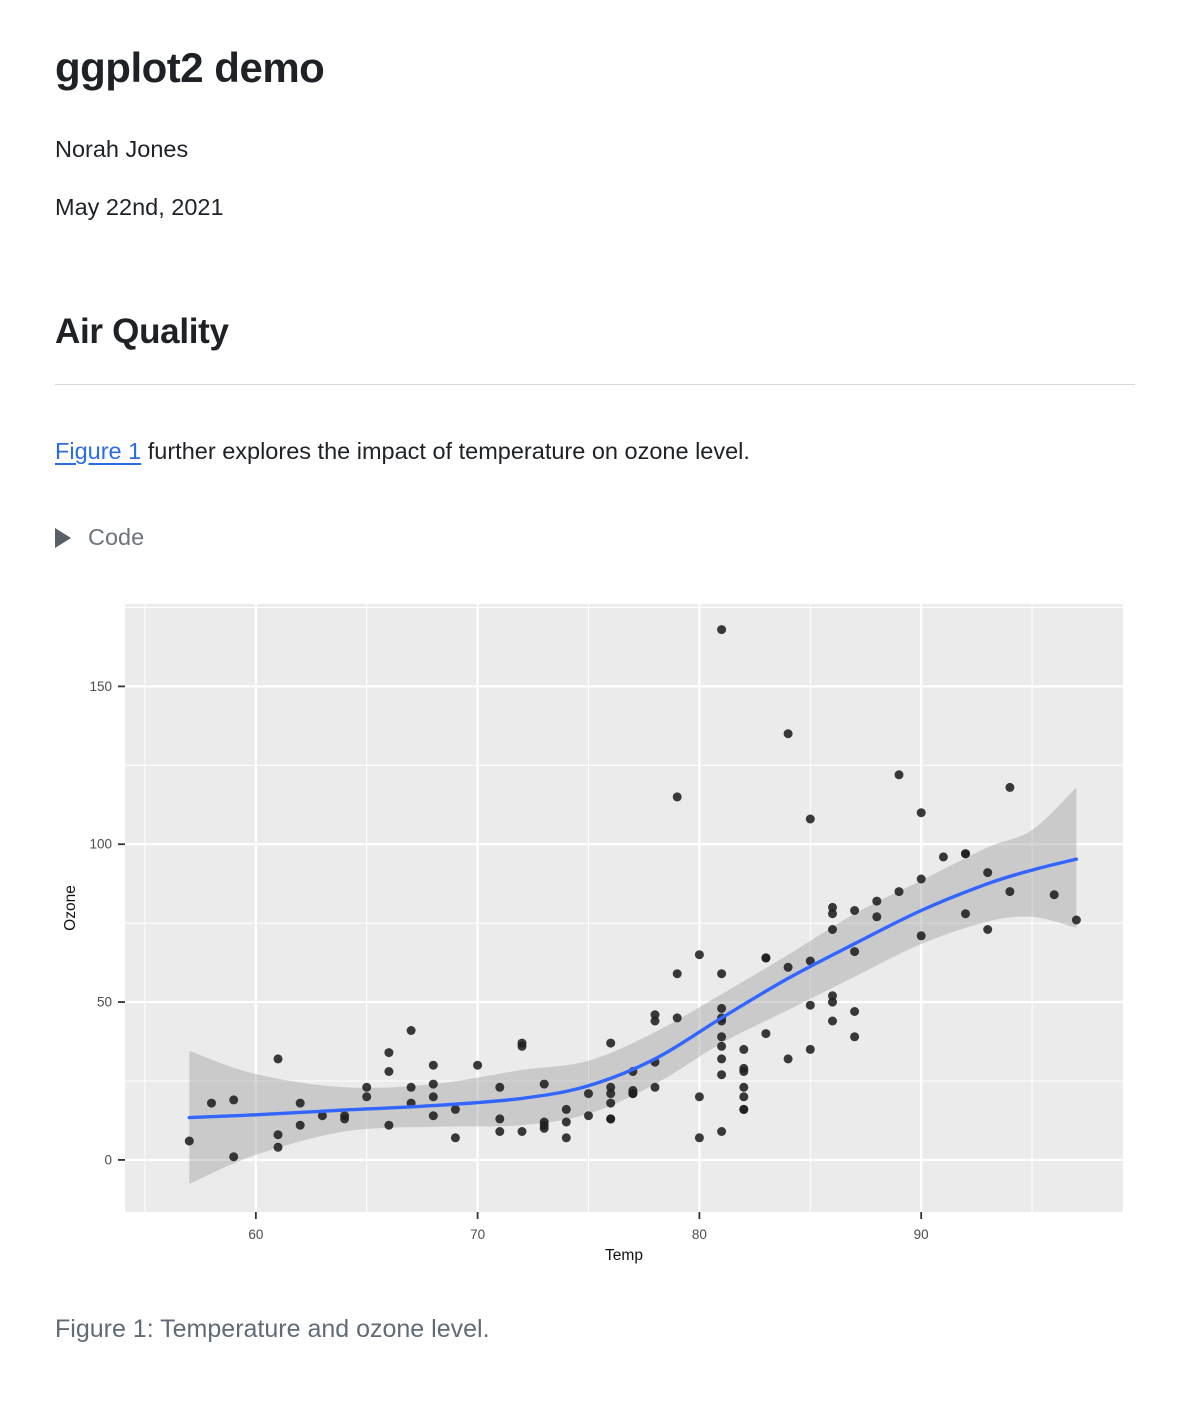  What do you see at coordinates (699, 1234) in the screenshot?
I see `x-tick-label: 80` at bounding box center [699, 1234].